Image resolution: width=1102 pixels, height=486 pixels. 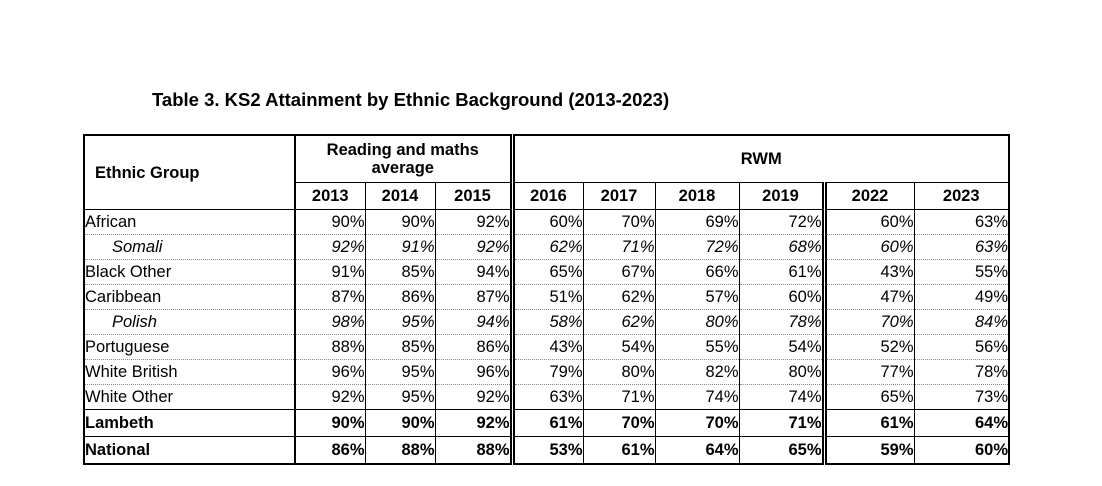 I want to click on value-cell: 77%, so click(x=868, y=372).